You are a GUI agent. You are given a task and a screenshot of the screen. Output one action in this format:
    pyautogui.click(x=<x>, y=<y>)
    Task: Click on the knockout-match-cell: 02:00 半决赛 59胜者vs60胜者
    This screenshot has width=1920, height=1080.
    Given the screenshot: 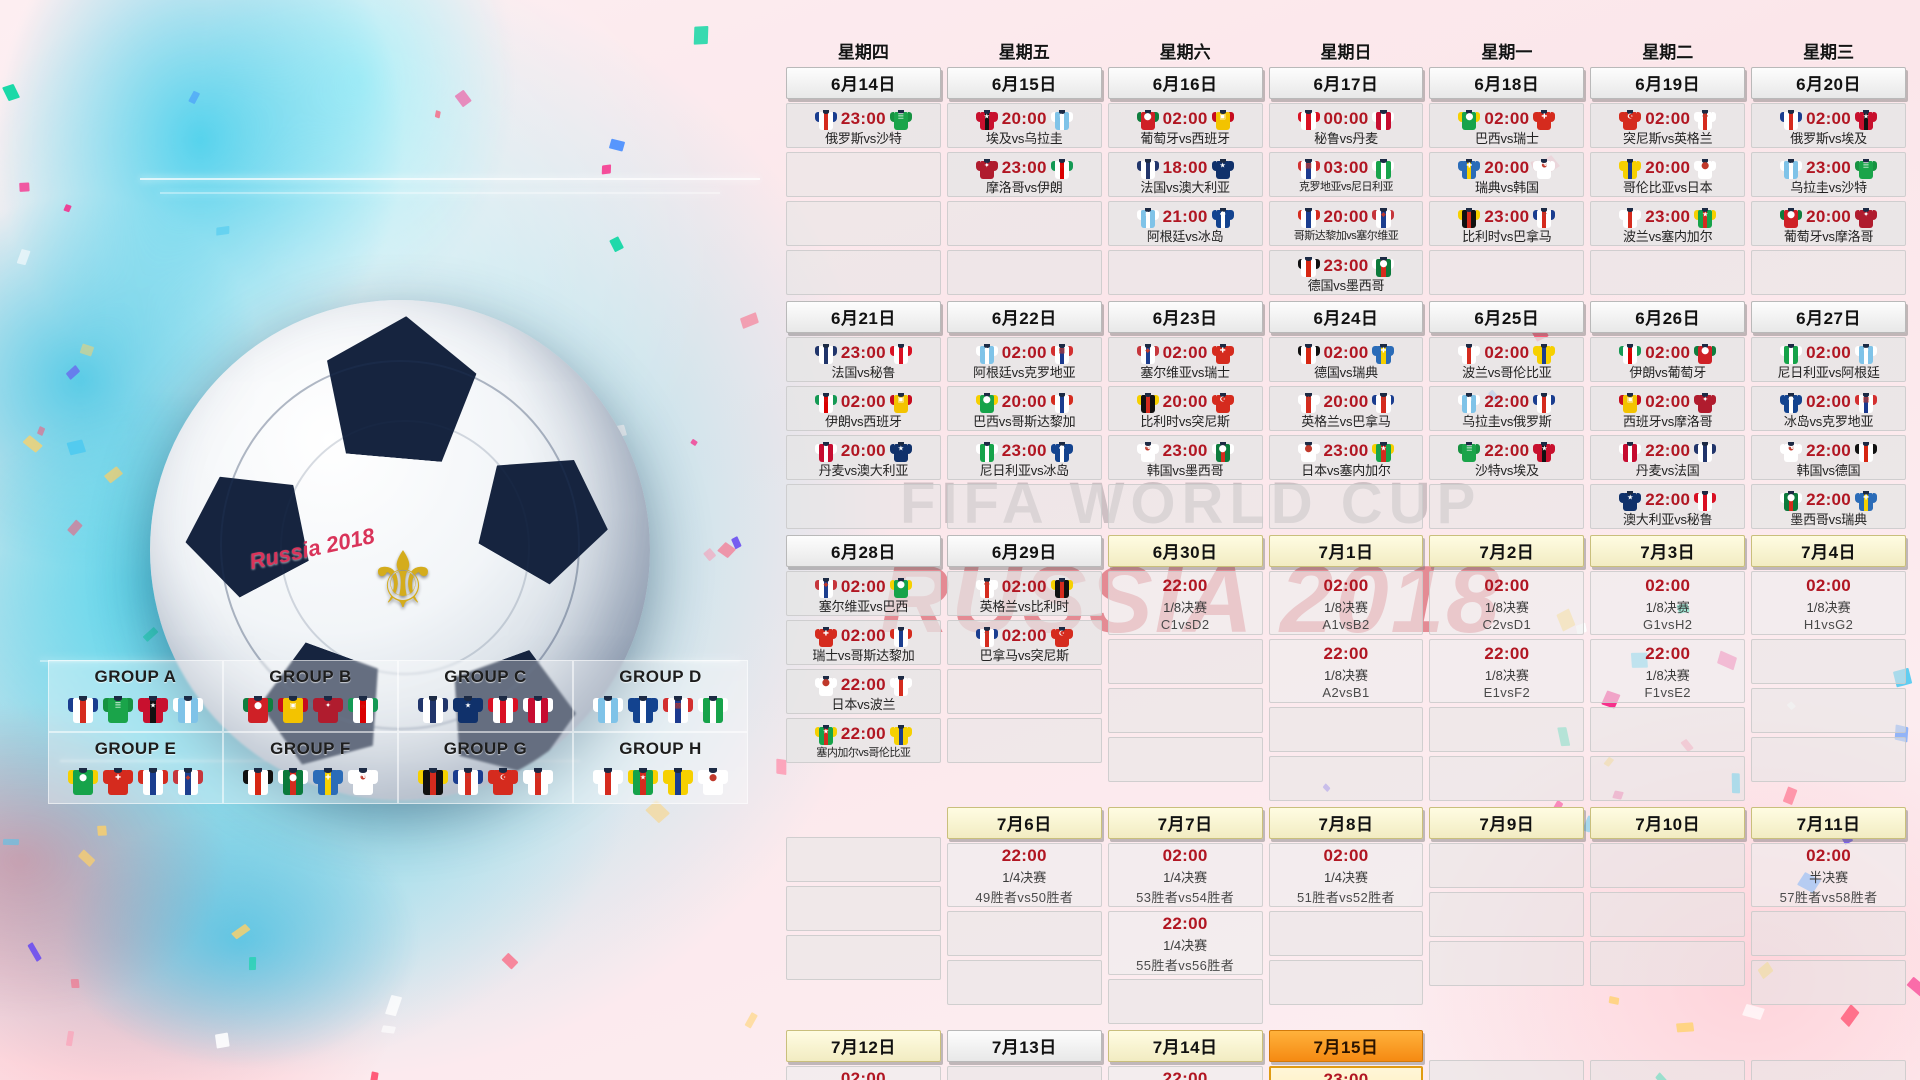 What is the action you would take?
    pyautogui.click(x=863, y=1073)
    